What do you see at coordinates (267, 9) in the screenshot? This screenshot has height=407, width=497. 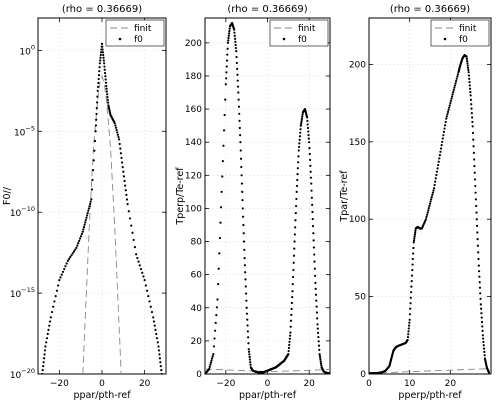 I see `chart-title: (rho = 0.36669)` at bounding box center [267, 9].